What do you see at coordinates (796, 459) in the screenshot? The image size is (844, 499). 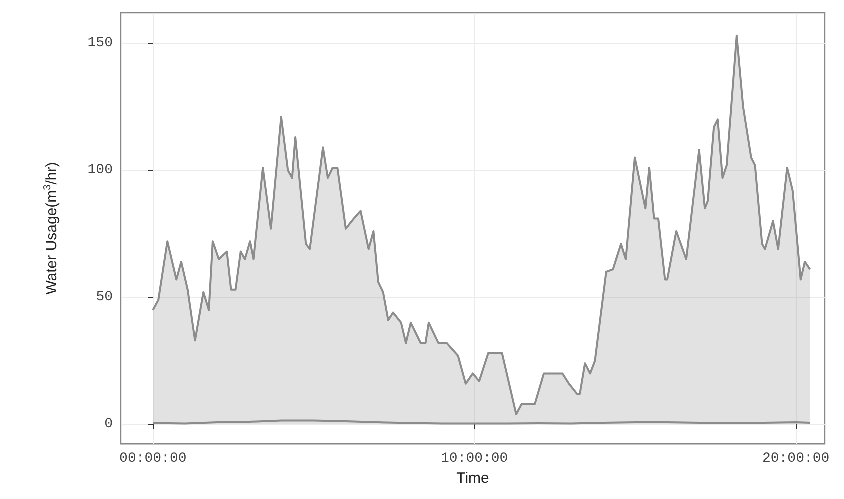 I see `x-tick-label: 20:00:00` at bounding box center [796, 459].